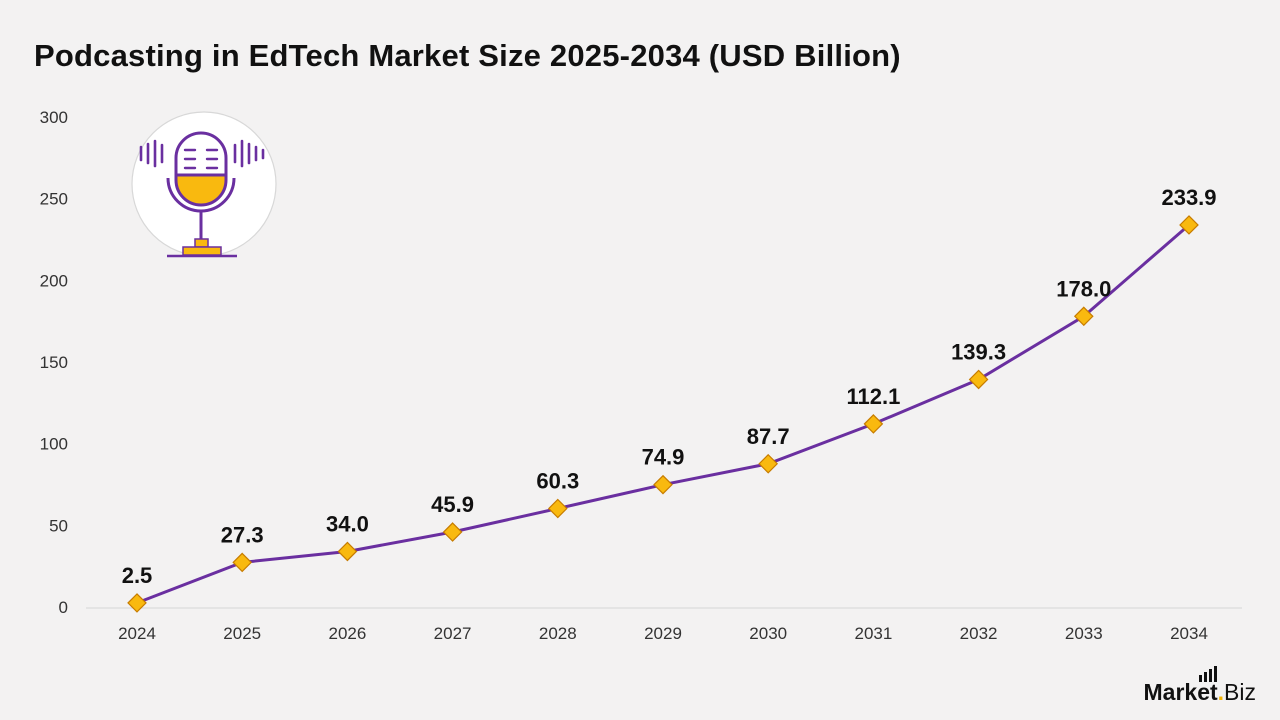 The width and height of the screenshot is (1280, 720). I want to click on brand-name-suffix: Biz, so click(1240, 692).